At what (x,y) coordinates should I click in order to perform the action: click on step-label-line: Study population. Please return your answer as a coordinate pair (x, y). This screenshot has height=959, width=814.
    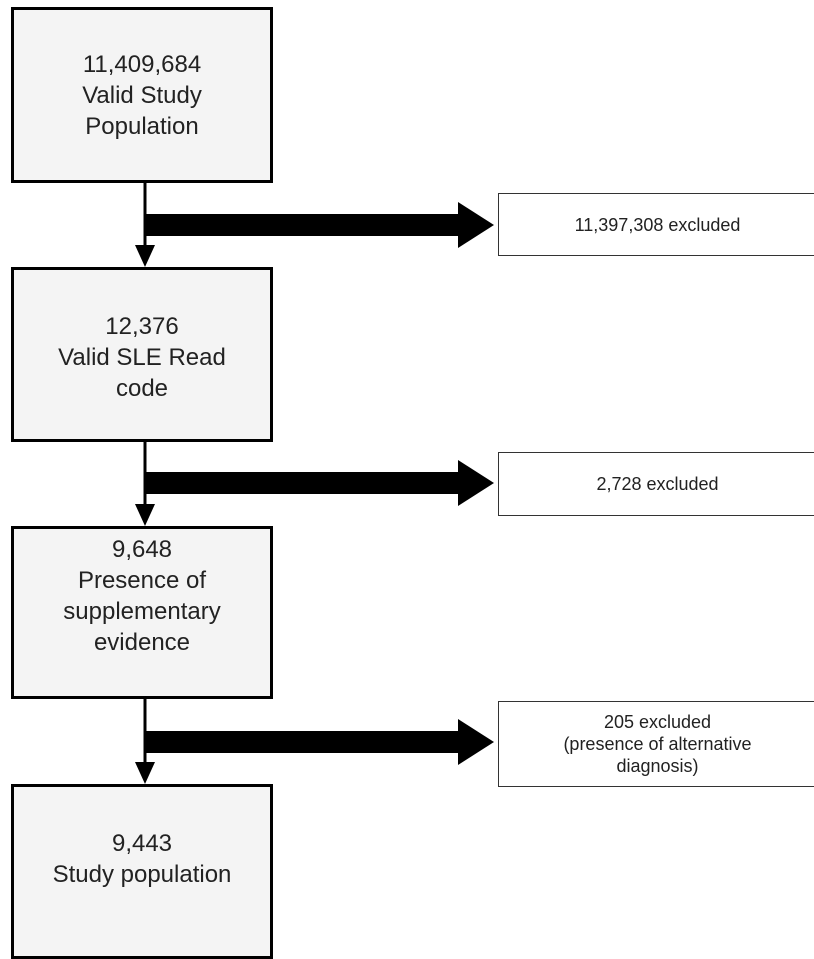
    Looking at the image, I should click on (142, 874).